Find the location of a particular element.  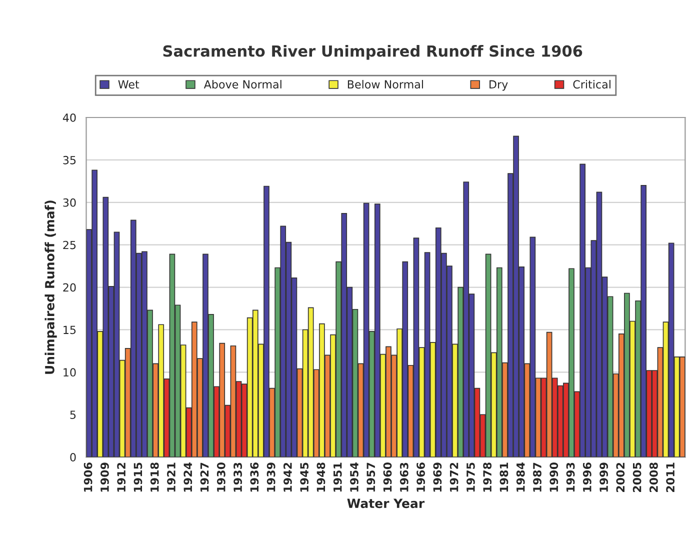

x-tick-label: 1966 is located at coordinates (420, 477).